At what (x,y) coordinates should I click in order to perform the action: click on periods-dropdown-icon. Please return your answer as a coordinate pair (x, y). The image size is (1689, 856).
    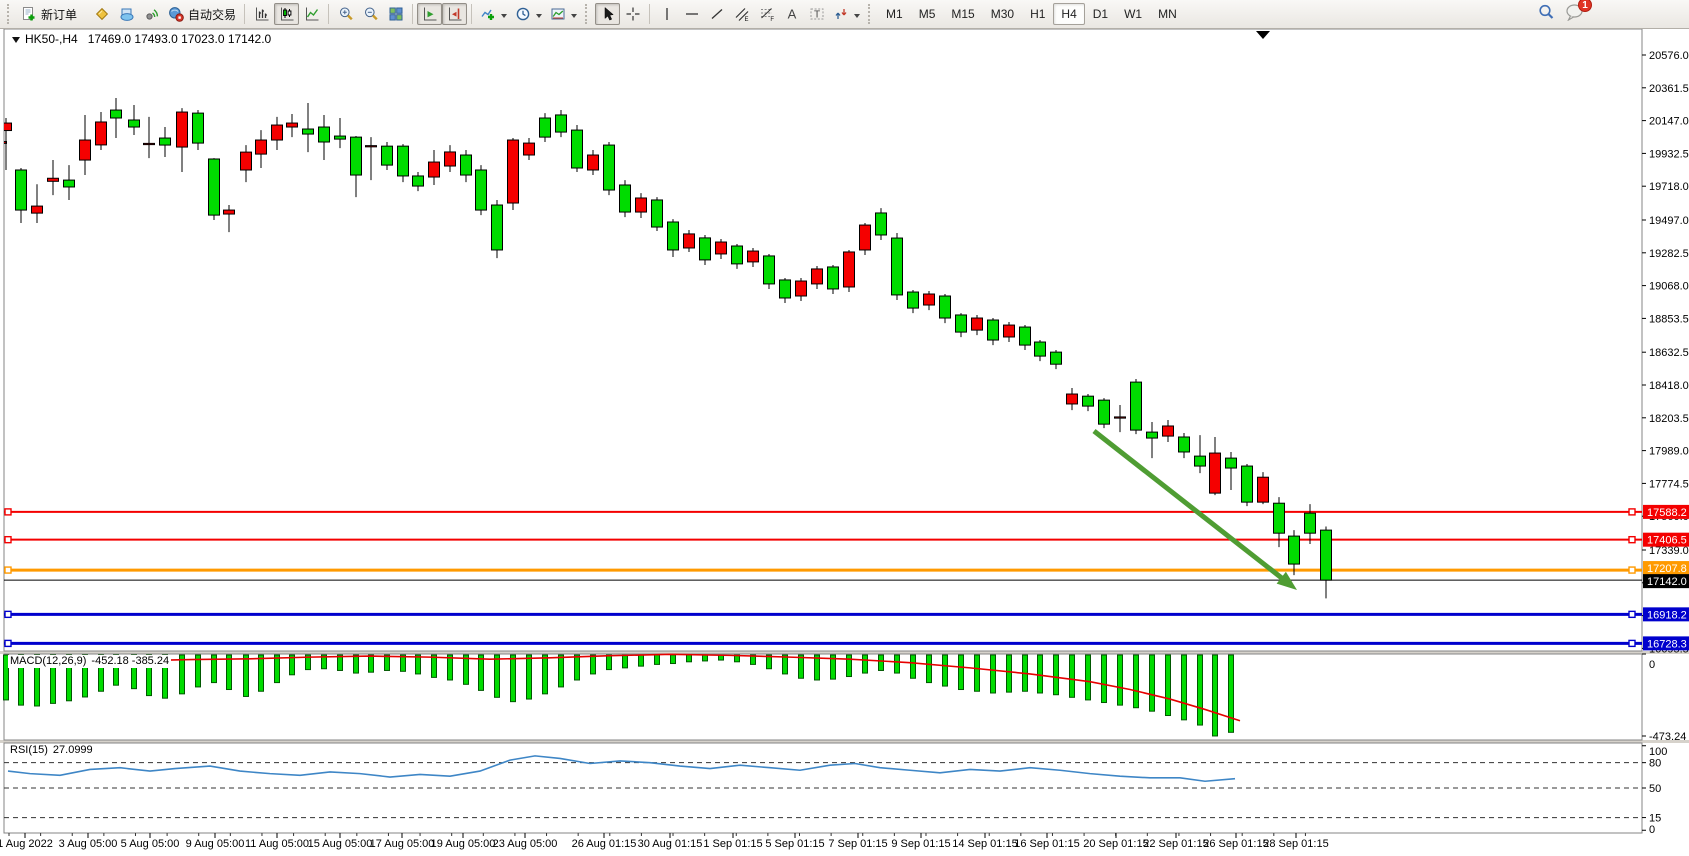
    Looking at the image, I should click on (539, 17).